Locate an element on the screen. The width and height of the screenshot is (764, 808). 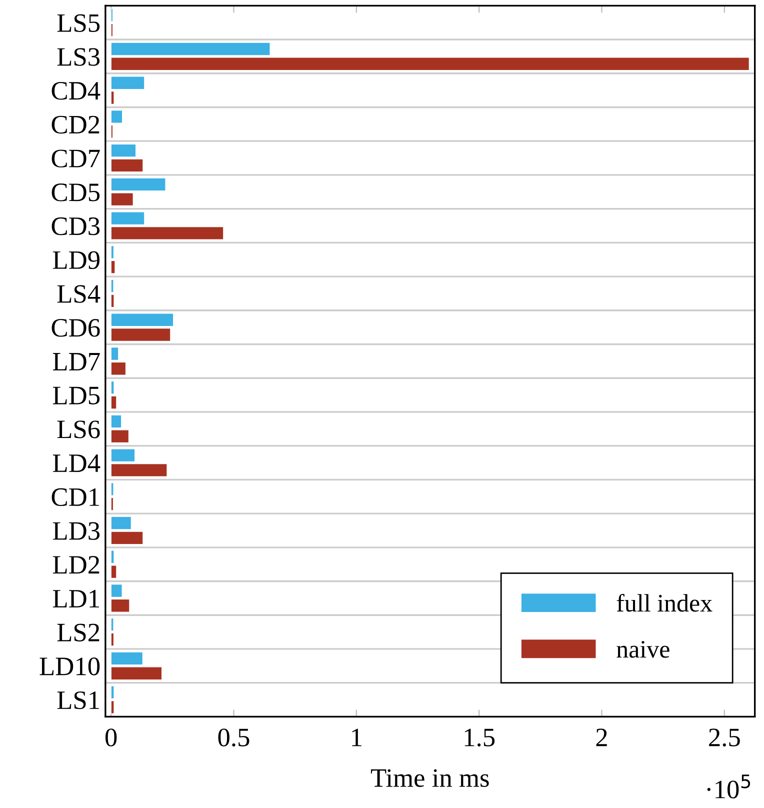
y-tick-label: LD7 is located at coordinates (76, 361).